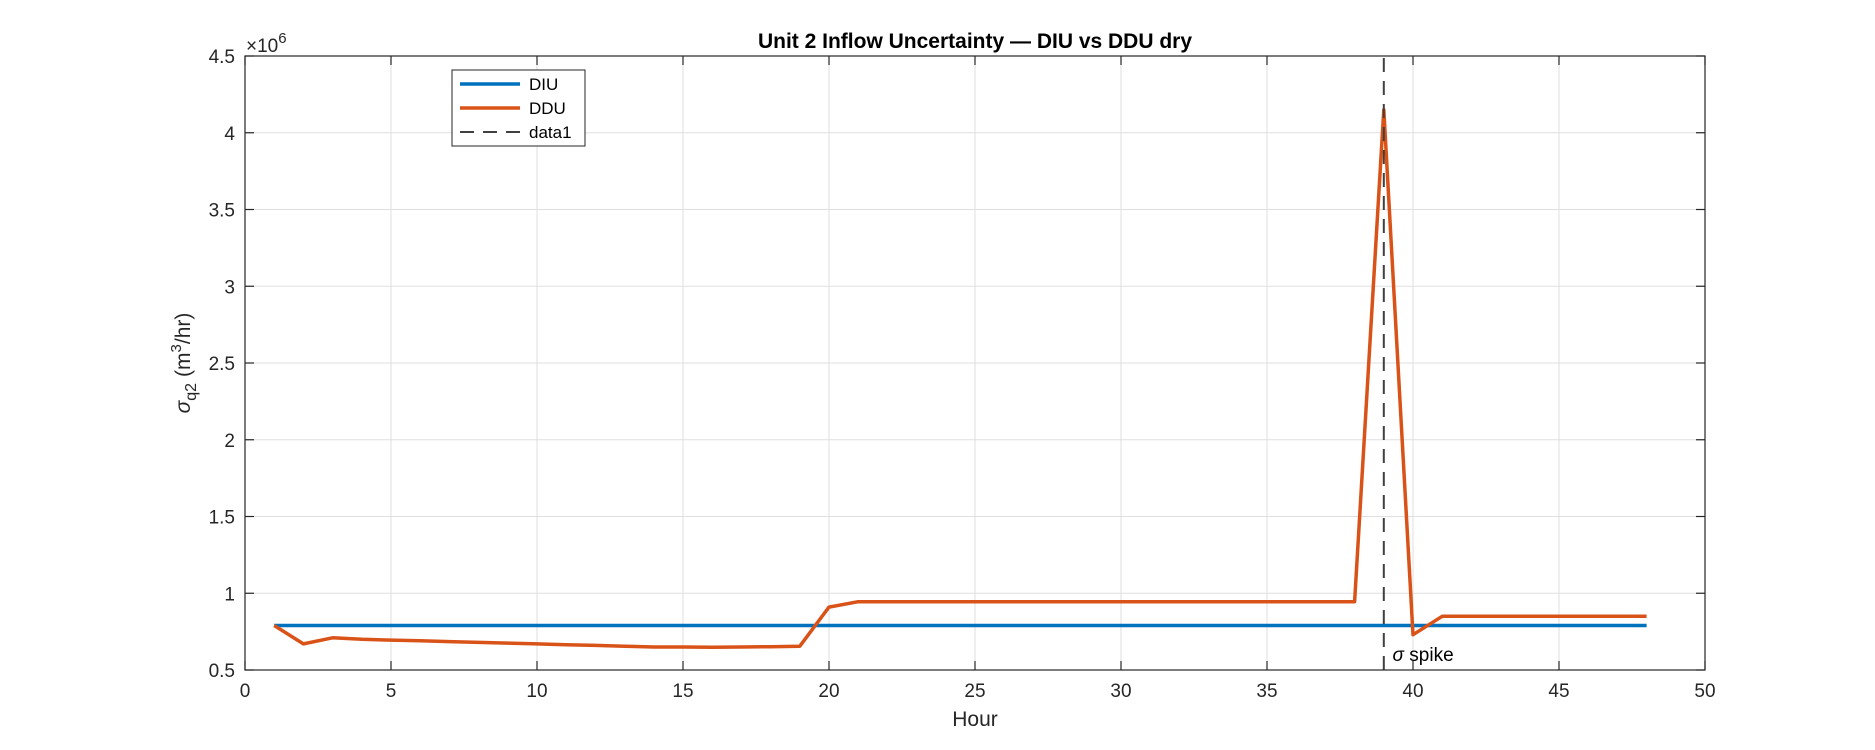  I want to click on x-tick-label: 35, so click(1266, 691).